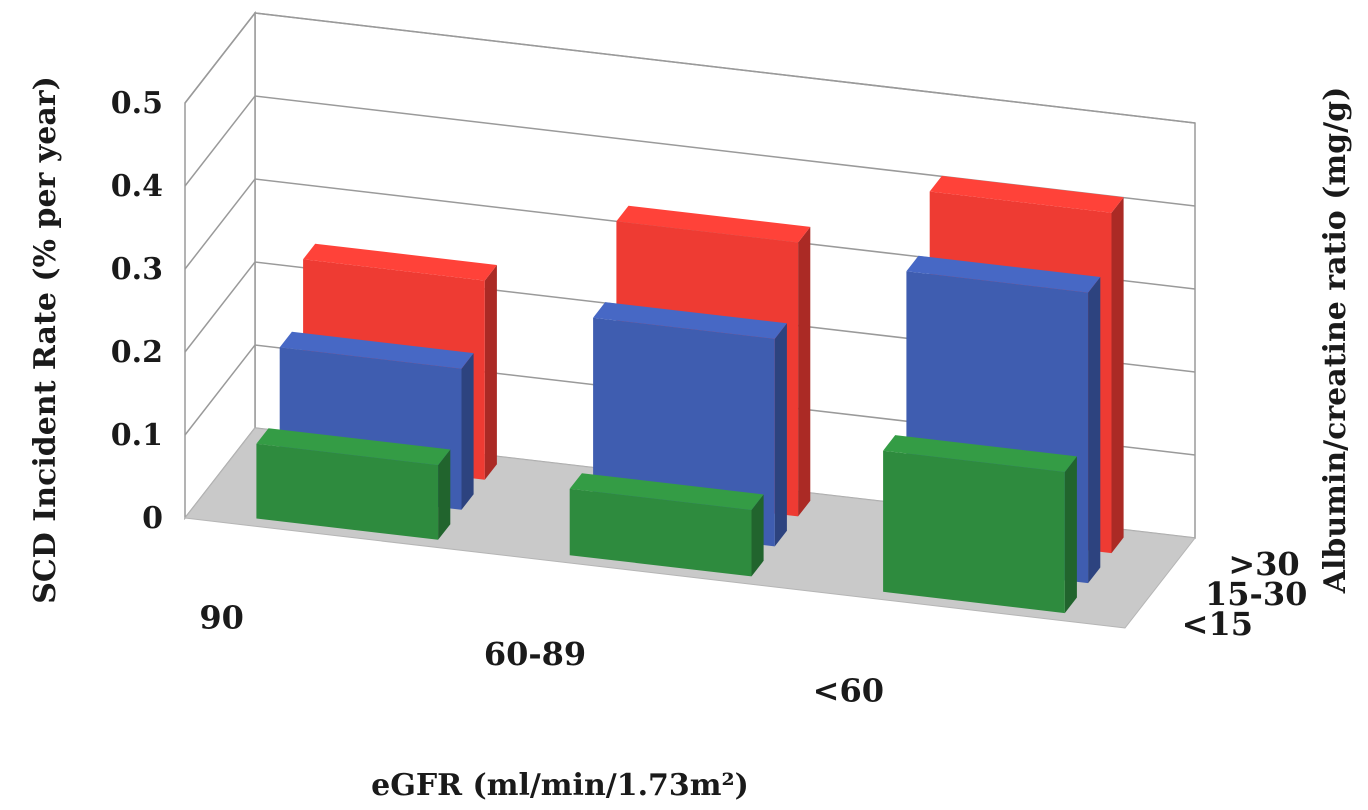 The width and height of the screenshot is (1368, 810). Describe the element at coordinates (137, 269) in the screenshot. I see `y-tick-label: 0.3` at that location.